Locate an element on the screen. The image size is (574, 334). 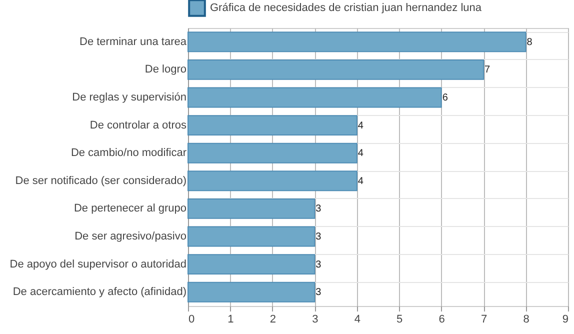
y-tick-label: De ser notificado (ser considerado) is located at coordinates (100, 180).